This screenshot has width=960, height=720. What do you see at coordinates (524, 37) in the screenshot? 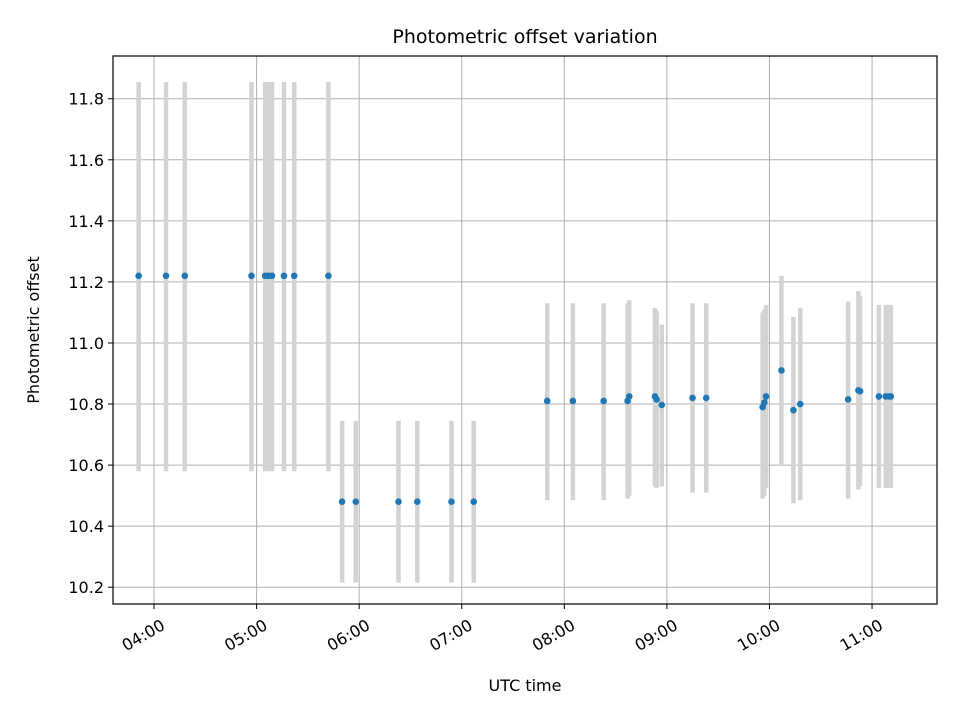
I see `chart-title: Photometric offset variation` at bounding box center [524, 37].